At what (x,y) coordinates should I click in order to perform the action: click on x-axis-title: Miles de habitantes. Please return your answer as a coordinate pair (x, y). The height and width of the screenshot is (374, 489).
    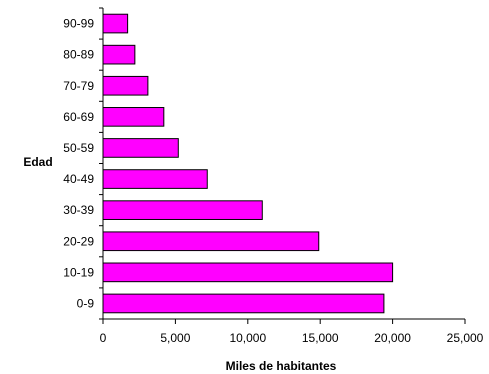
    Looking at the image, I should click on (281, 366).